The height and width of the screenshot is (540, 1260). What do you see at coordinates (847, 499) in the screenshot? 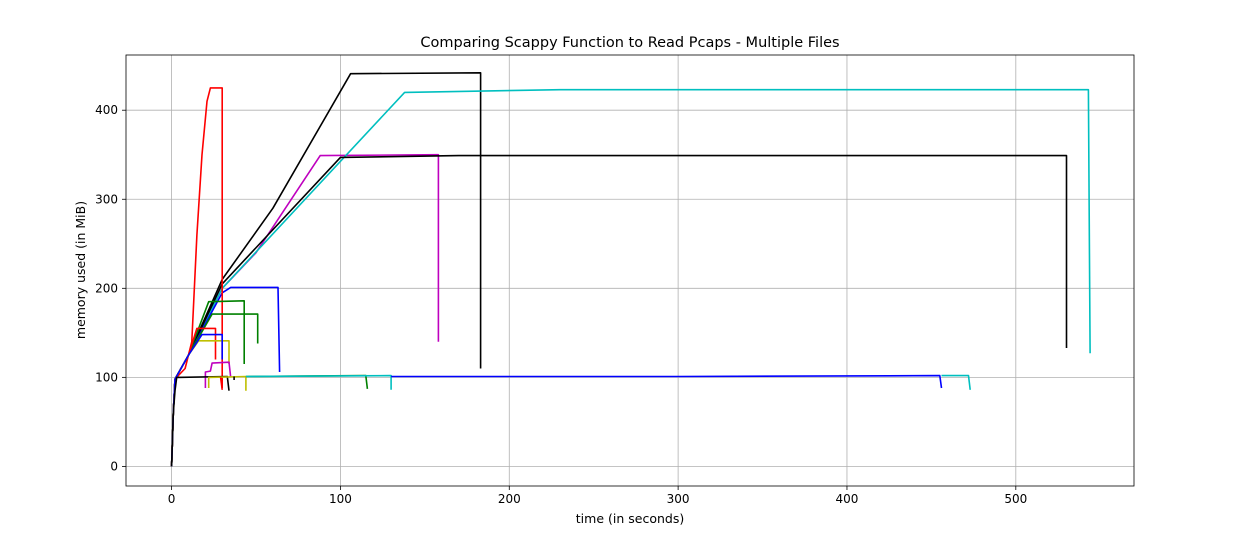
I see `x-tick-label: 400` at bounding box center [847, 499].